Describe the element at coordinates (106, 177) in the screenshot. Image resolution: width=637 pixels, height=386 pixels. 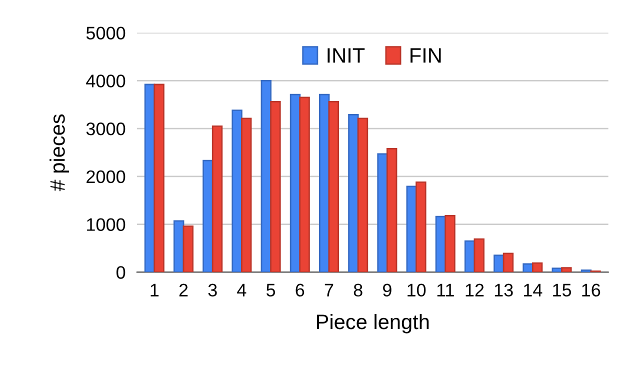
I see `y-tick-label: 2000` at that location.